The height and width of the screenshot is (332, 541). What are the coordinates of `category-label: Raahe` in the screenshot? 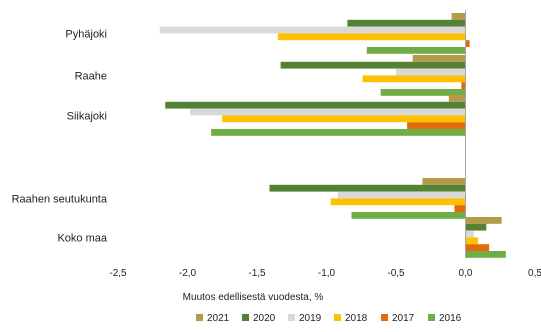 It's located at (91, 76).